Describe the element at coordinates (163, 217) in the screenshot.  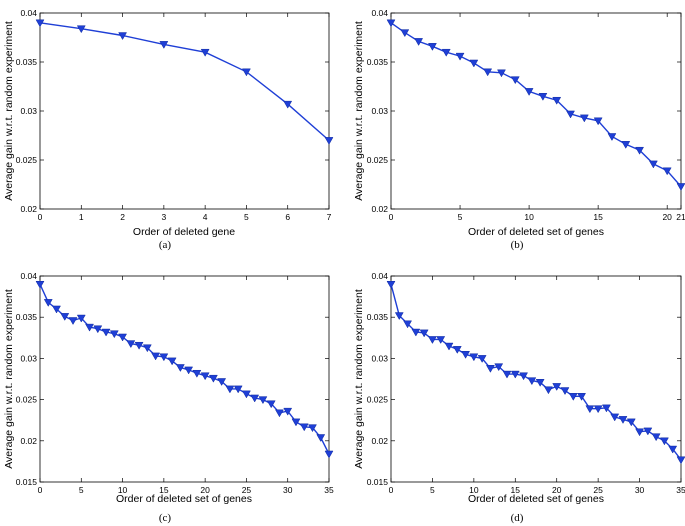
I see `x-tick-label: 3` at that location.